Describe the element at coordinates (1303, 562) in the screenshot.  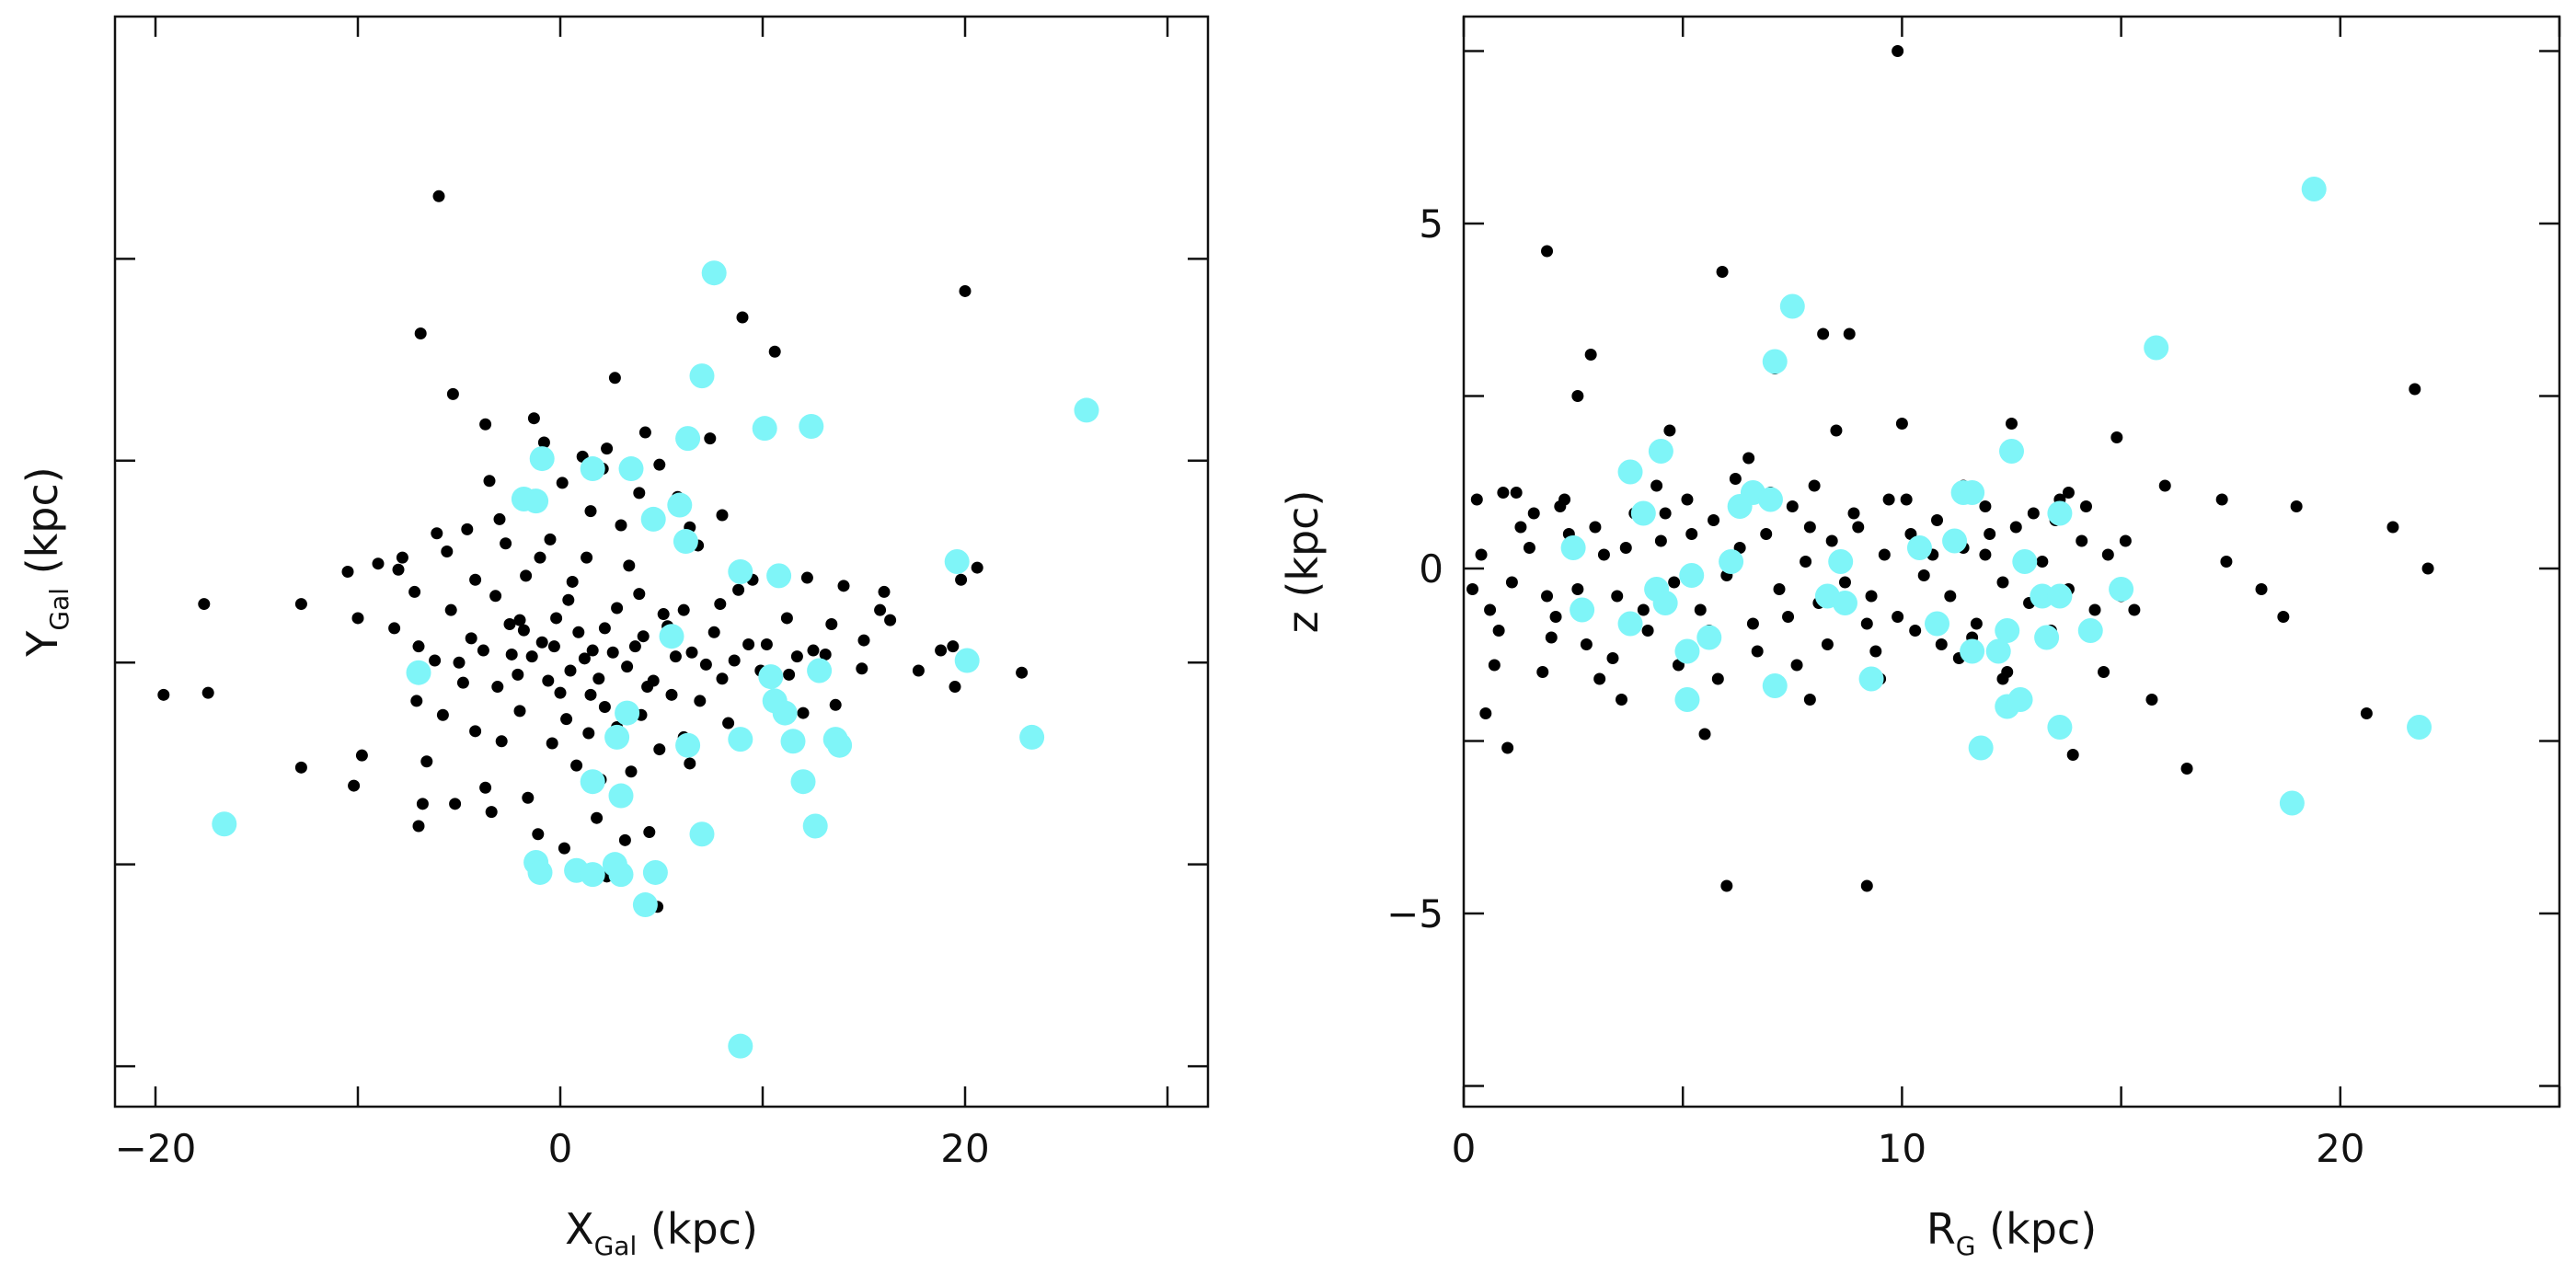
I see `rz-y-axis-label: z (kpc)` at that location.